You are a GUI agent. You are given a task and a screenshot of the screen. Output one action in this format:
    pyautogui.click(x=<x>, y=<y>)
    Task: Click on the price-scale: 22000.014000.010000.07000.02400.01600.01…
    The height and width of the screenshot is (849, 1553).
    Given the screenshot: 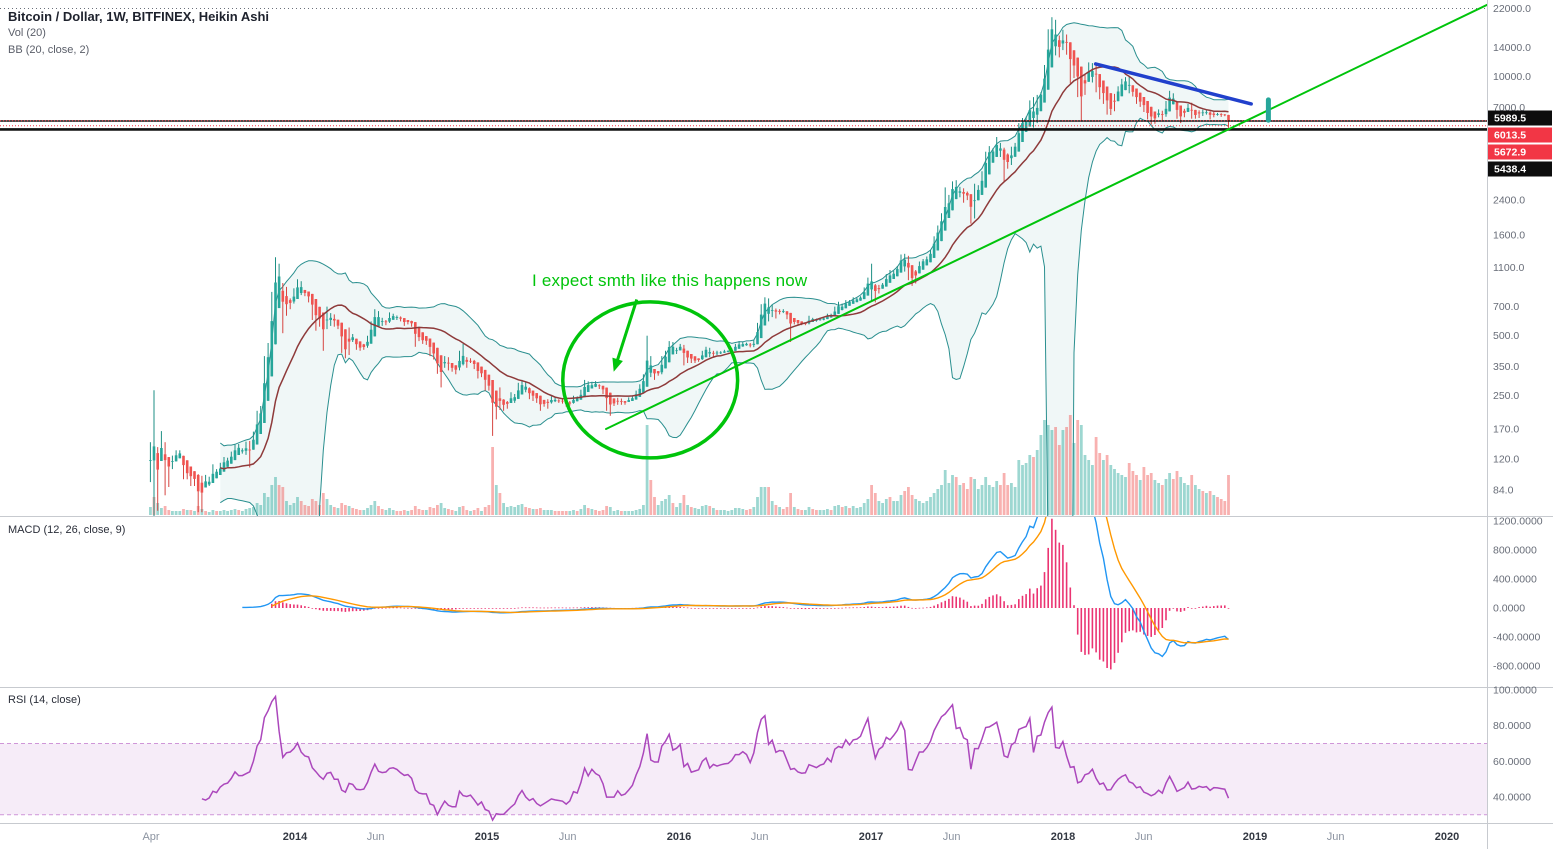 What is the action you would take?
    pyautogui.click(x=1518, y=403)
    